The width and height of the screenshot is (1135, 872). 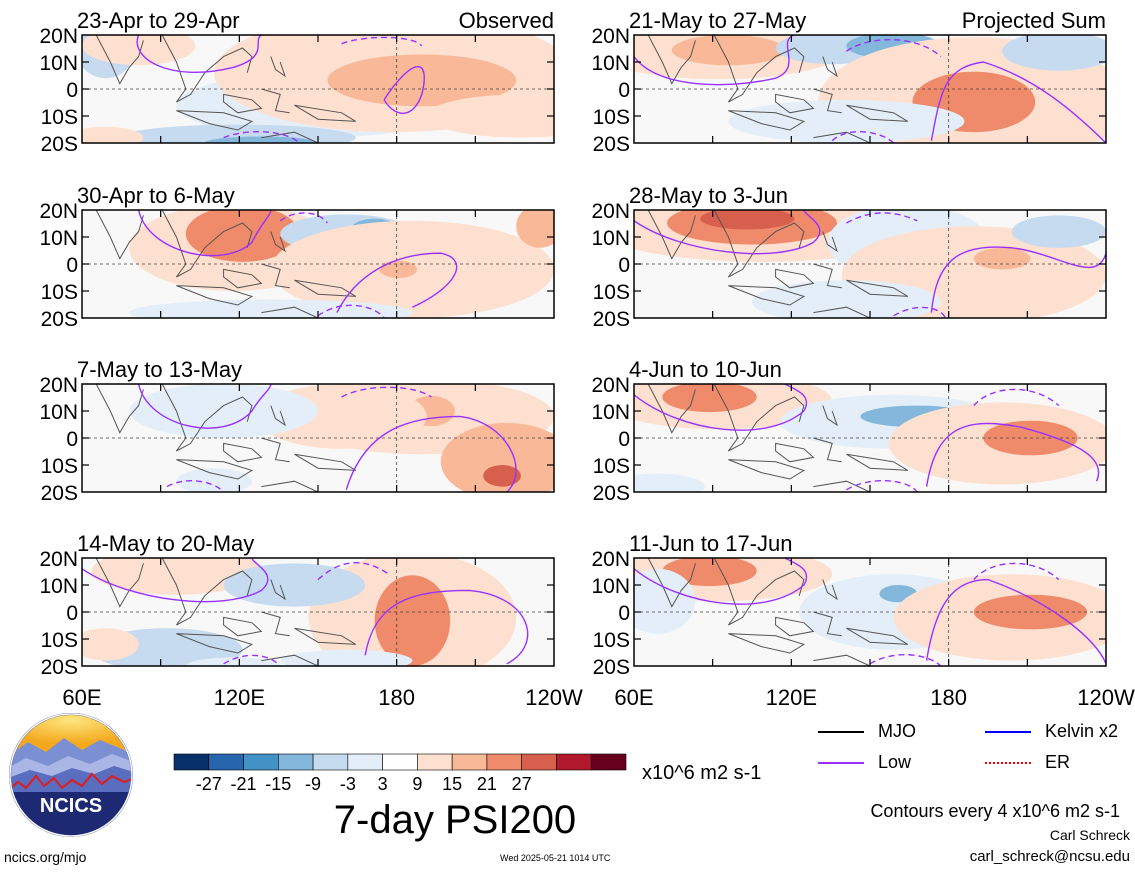 I want to click on site-url: ncics.org/mjo, so click(x=45, y=857).